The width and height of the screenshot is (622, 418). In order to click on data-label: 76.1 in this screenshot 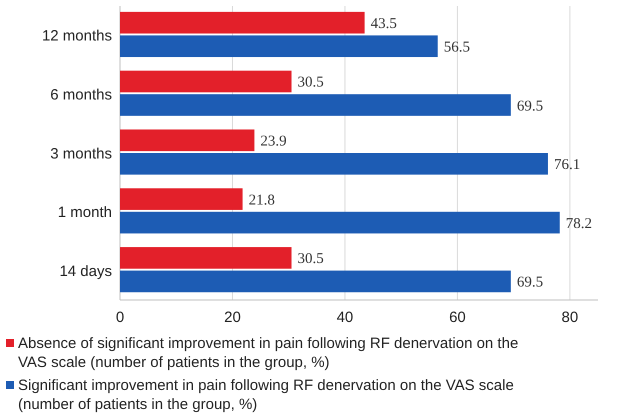, I will do `click(567, 165)`.